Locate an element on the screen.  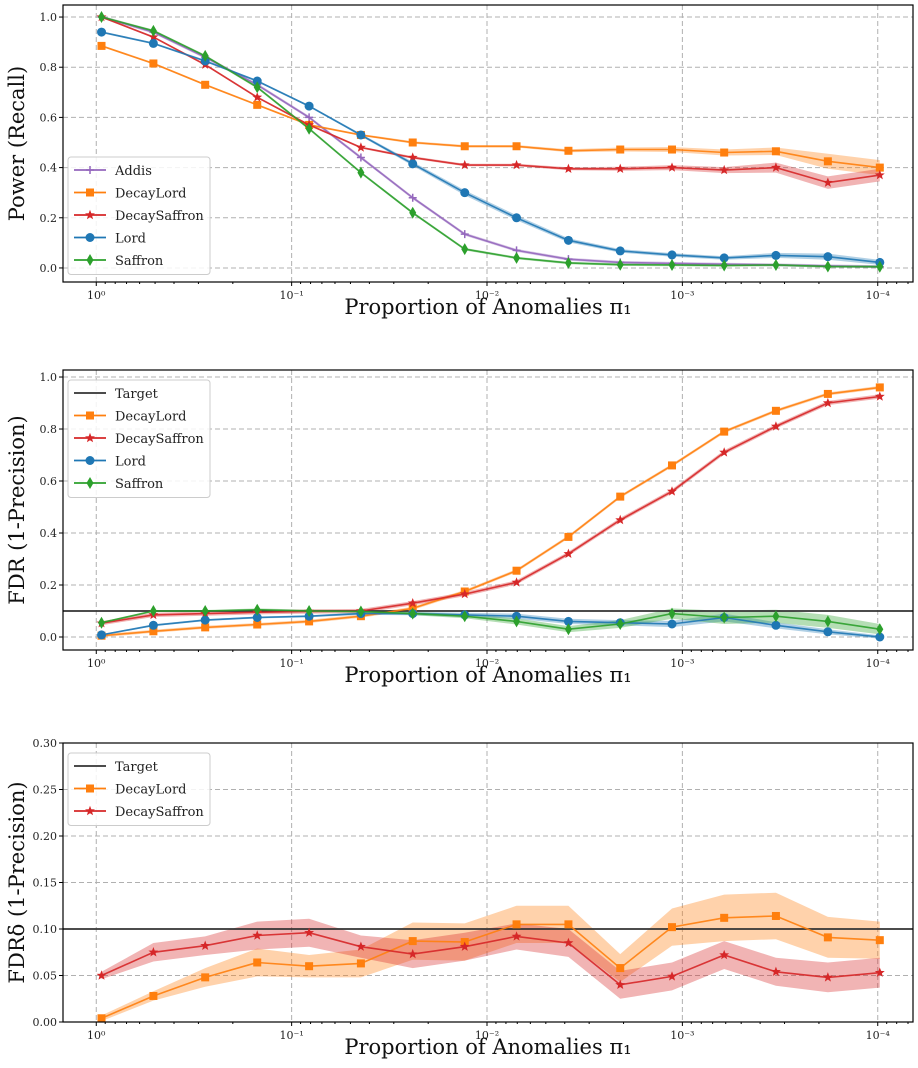
x-tick-label: 10⁻² is located at coordinates (487, 663).